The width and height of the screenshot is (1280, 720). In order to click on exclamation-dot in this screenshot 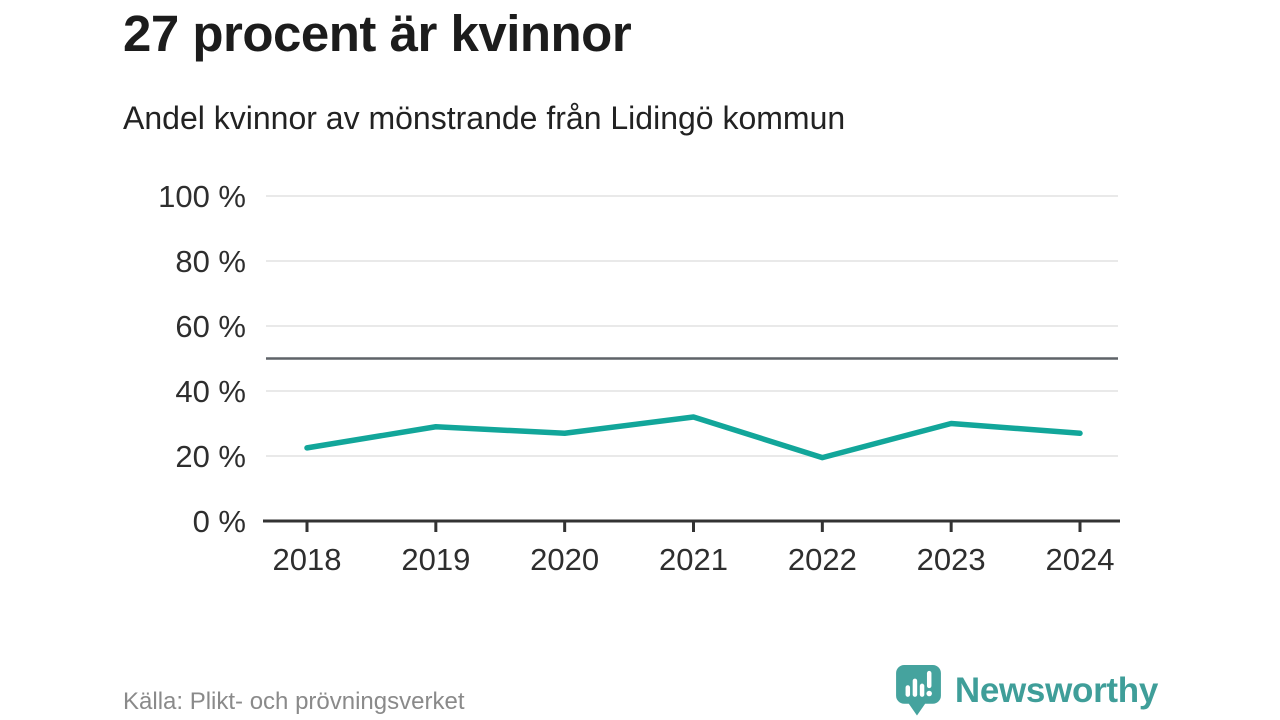, I will do `click(929, 693)`.